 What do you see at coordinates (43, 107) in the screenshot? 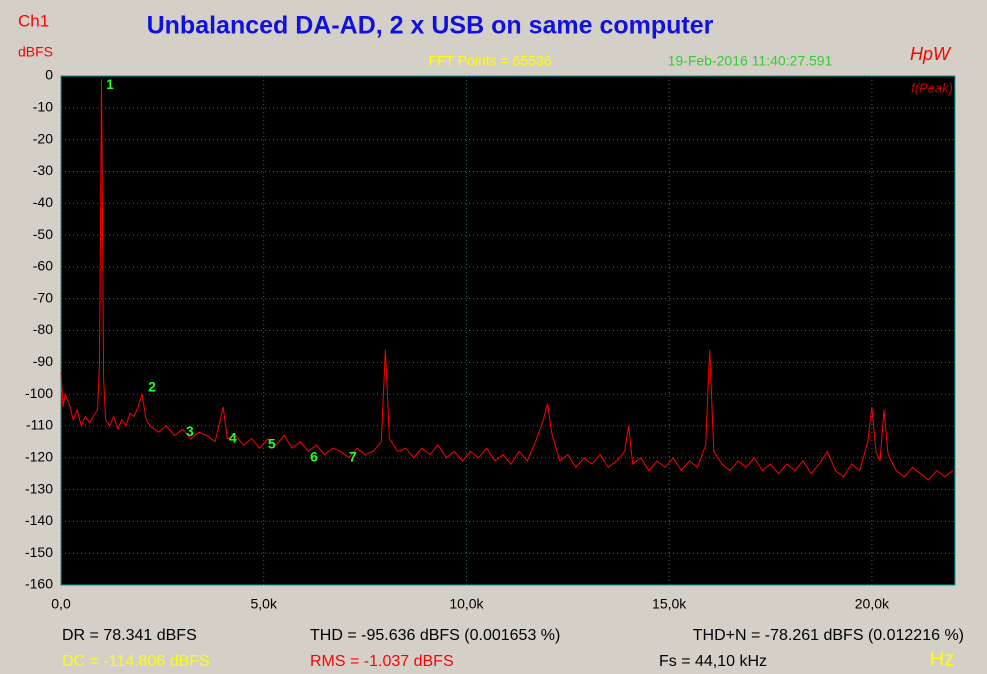
I see `y-tick-label: -10` at bounding box center [43, 107].